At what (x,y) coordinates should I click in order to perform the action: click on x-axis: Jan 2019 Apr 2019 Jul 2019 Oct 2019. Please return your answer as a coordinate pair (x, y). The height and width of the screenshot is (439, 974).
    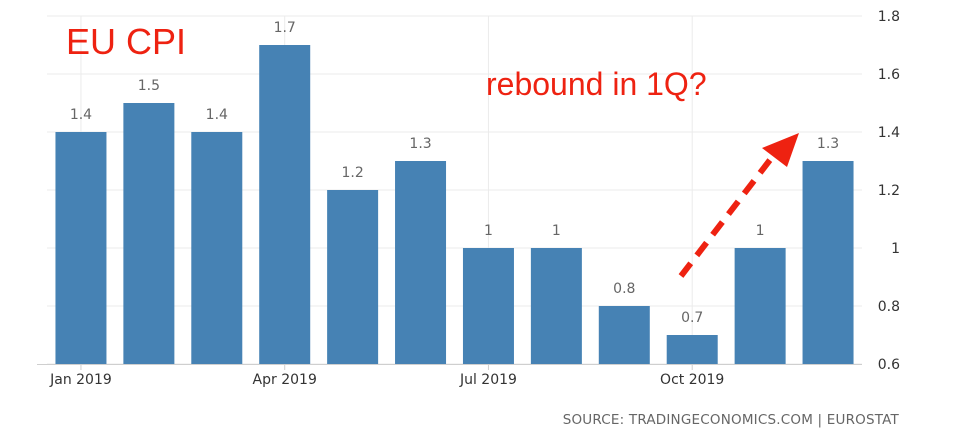
    Looking at the image, I should click on (449, 376).